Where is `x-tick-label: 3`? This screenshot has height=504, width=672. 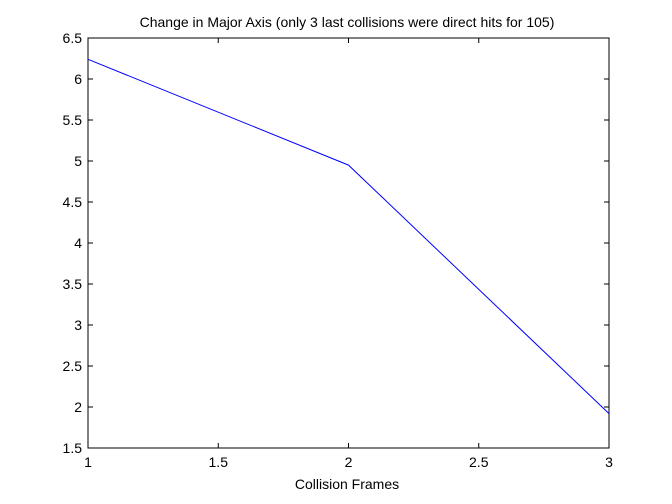 x-tick-label: 3 is located at coordinates (609, 462).